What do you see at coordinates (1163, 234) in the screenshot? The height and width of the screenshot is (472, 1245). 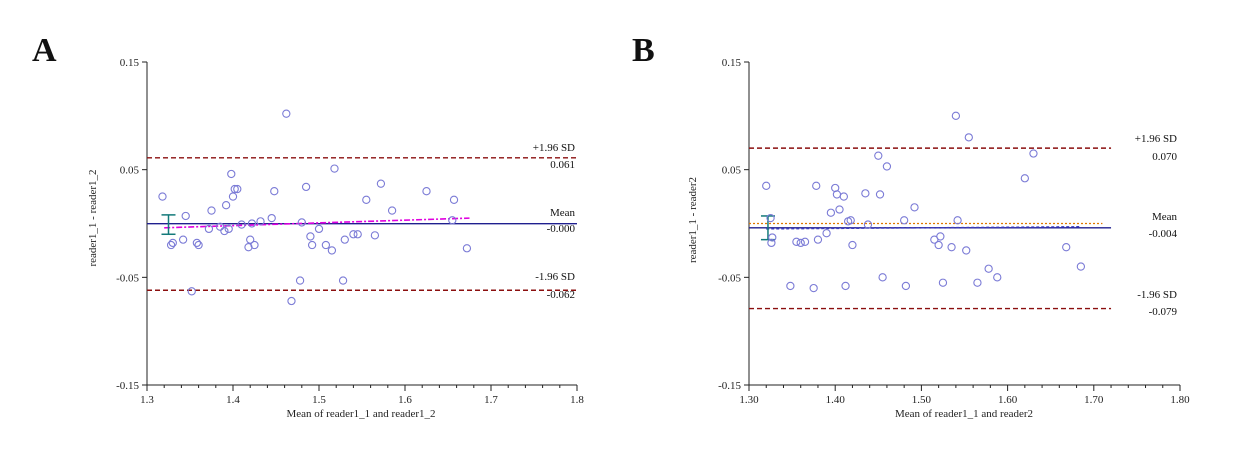 I see `mean-value: -0.004` at bounding box center [1163, 234].